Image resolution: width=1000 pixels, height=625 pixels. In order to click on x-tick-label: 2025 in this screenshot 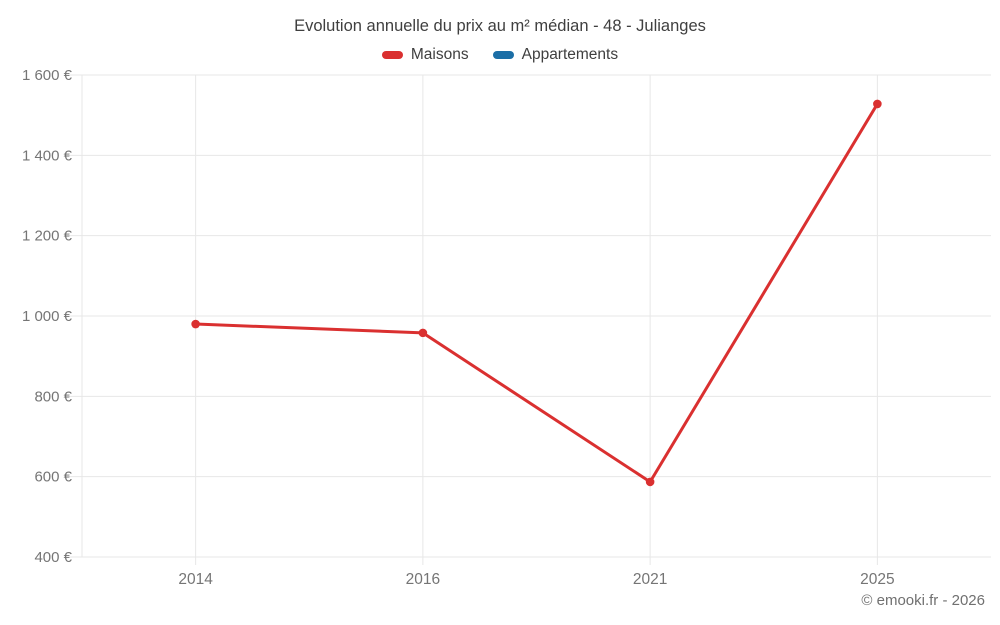, I will do `click(877, 579)`.